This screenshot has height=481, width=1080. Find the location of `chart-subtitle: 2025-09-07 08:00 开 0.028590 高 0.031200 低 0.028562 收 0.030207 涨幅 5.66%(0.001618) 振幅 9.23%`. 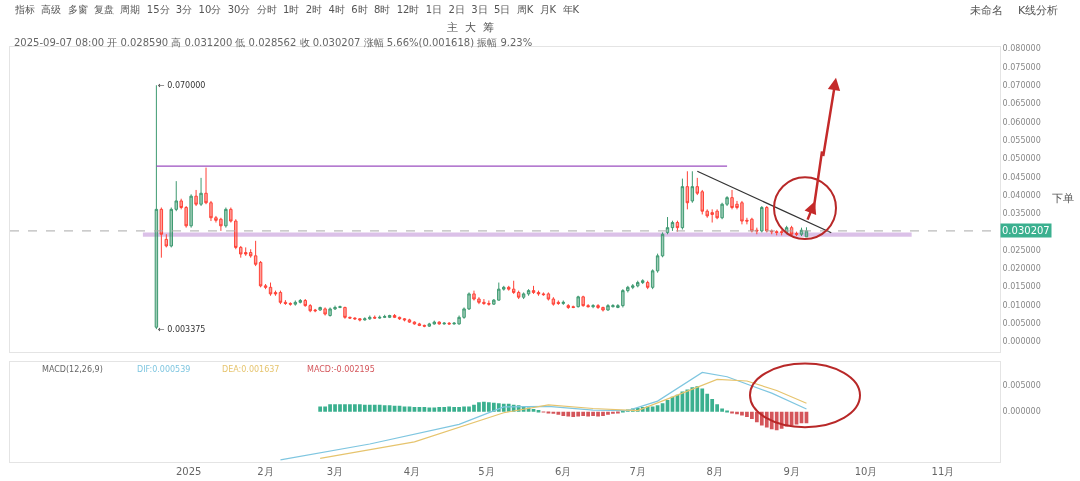

chart-subtitle: 2025-09-07 08:00 开 0.028590 高 0.031200 低 0.028562 收 0.030207 涨幅 5.66%(0.001618) 振幅 9.23% is located at coordinates (273, 42).